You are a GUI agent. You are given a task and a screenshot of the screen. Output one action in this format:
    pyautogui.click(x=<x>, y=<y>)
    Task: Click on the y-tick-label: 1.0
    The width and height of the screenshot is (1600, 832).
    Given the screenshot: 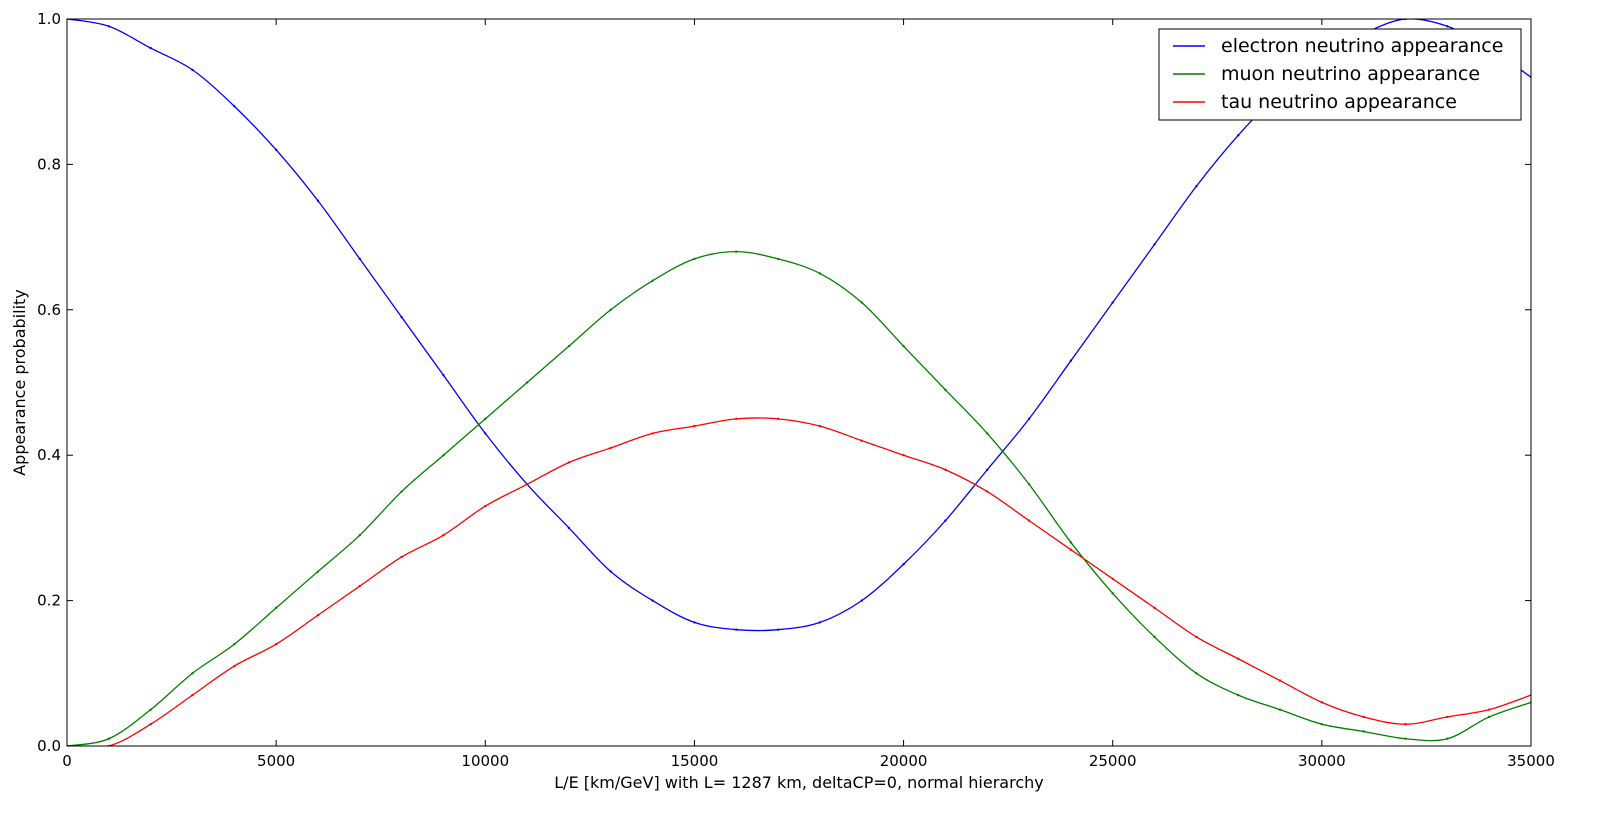 What is the action you would take?
    pyautogui.click(x=49, y=19)
    